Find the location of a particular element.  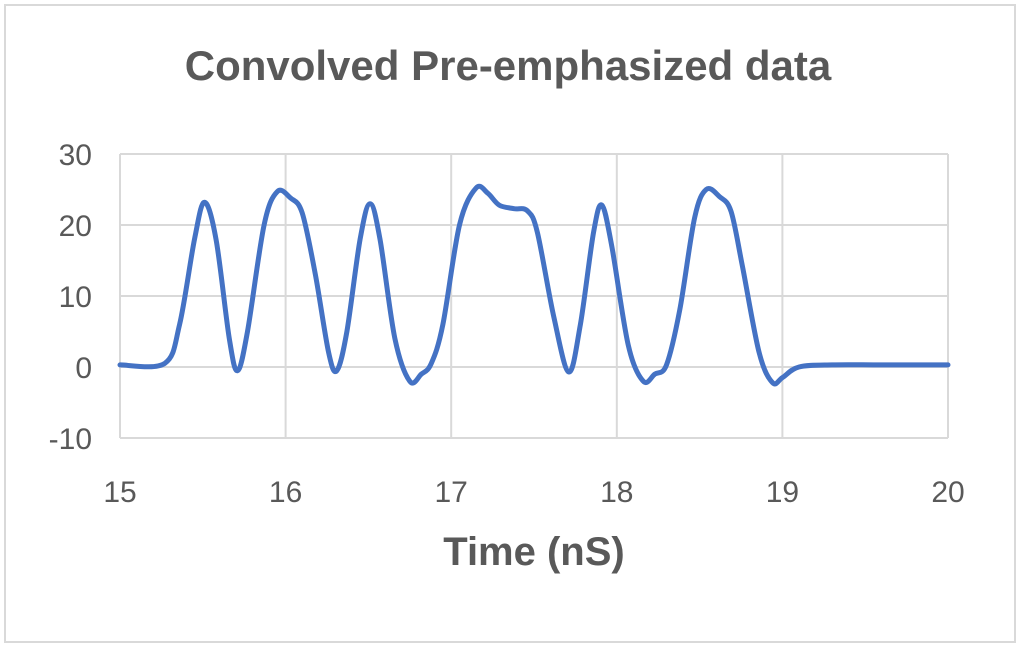

y-axis-ticks: -10 0 10 20 30 is located at coordinates (70, 297).